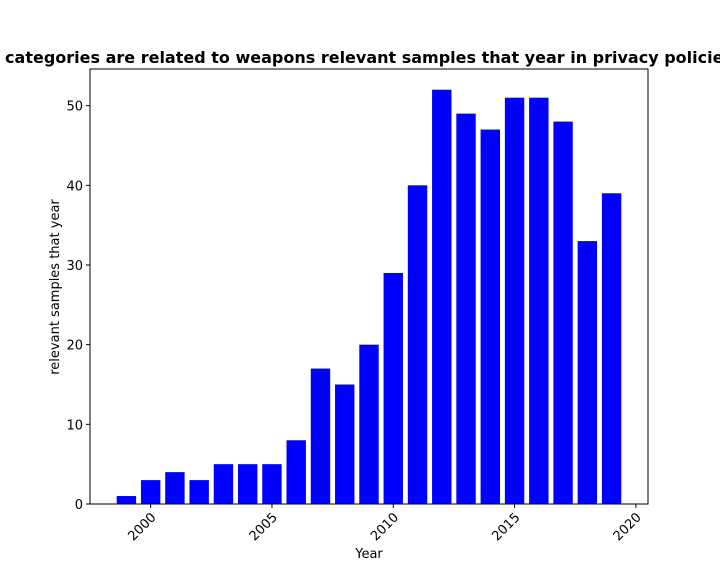 The image size is (720, 576). Describe the element at coordinates (539, 300) in the screenshot. I see `bar-2016` at that location.